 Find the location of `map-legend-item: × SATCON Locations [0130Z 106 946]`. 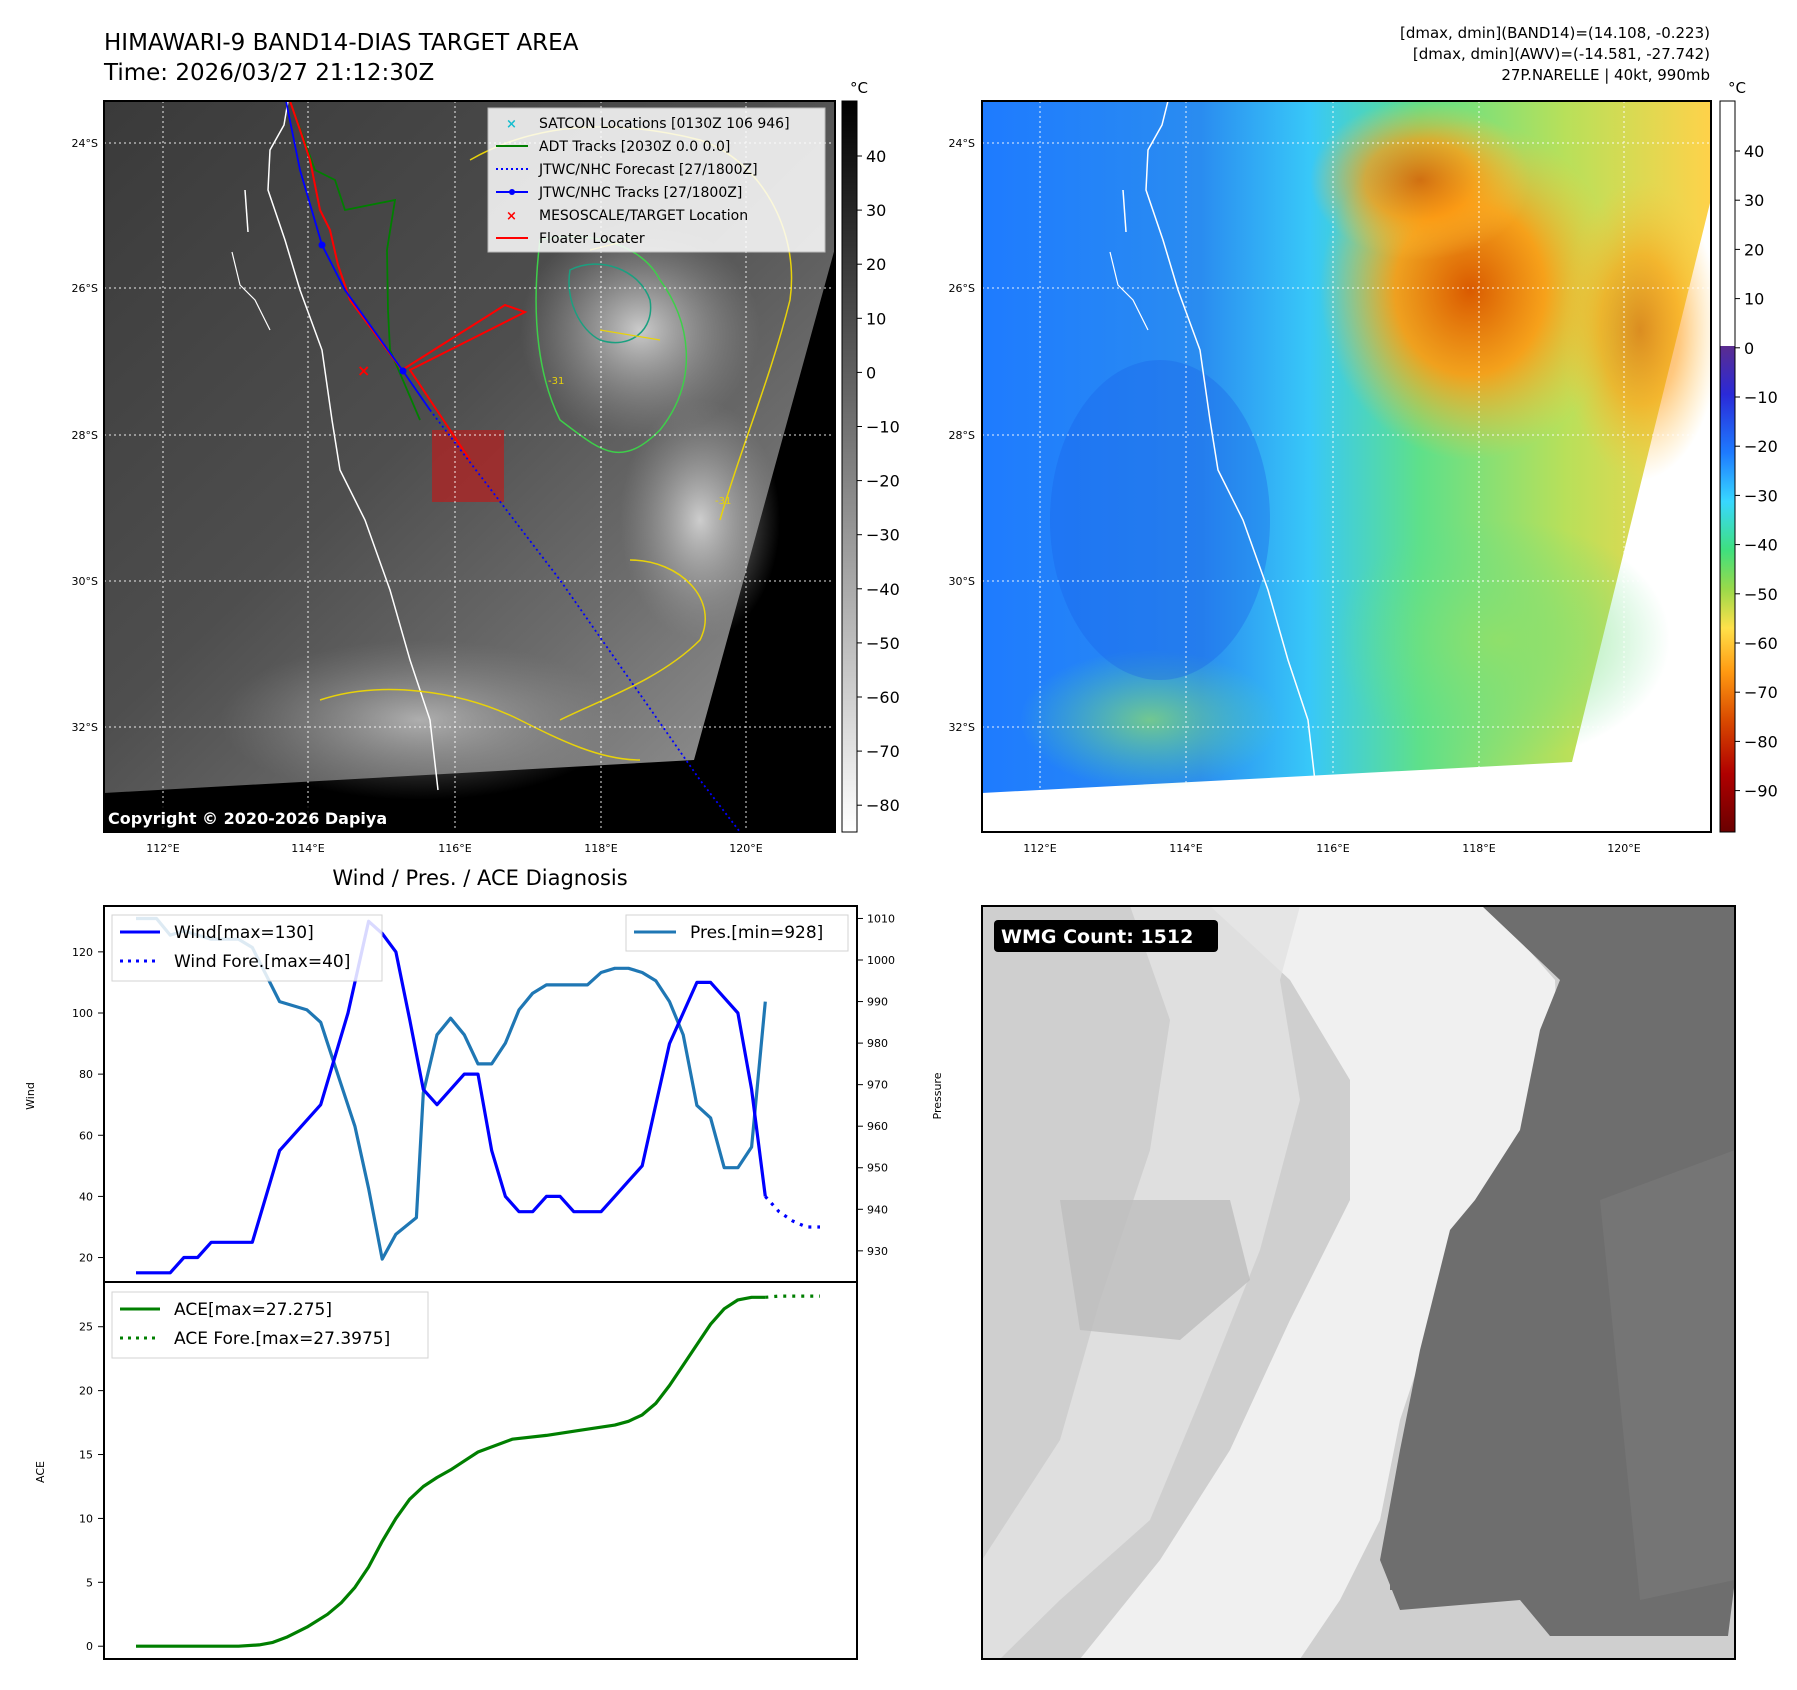

map-legend-item: × SATCON Locations [0130Z 106 946] is located at coordinates (648, 124).